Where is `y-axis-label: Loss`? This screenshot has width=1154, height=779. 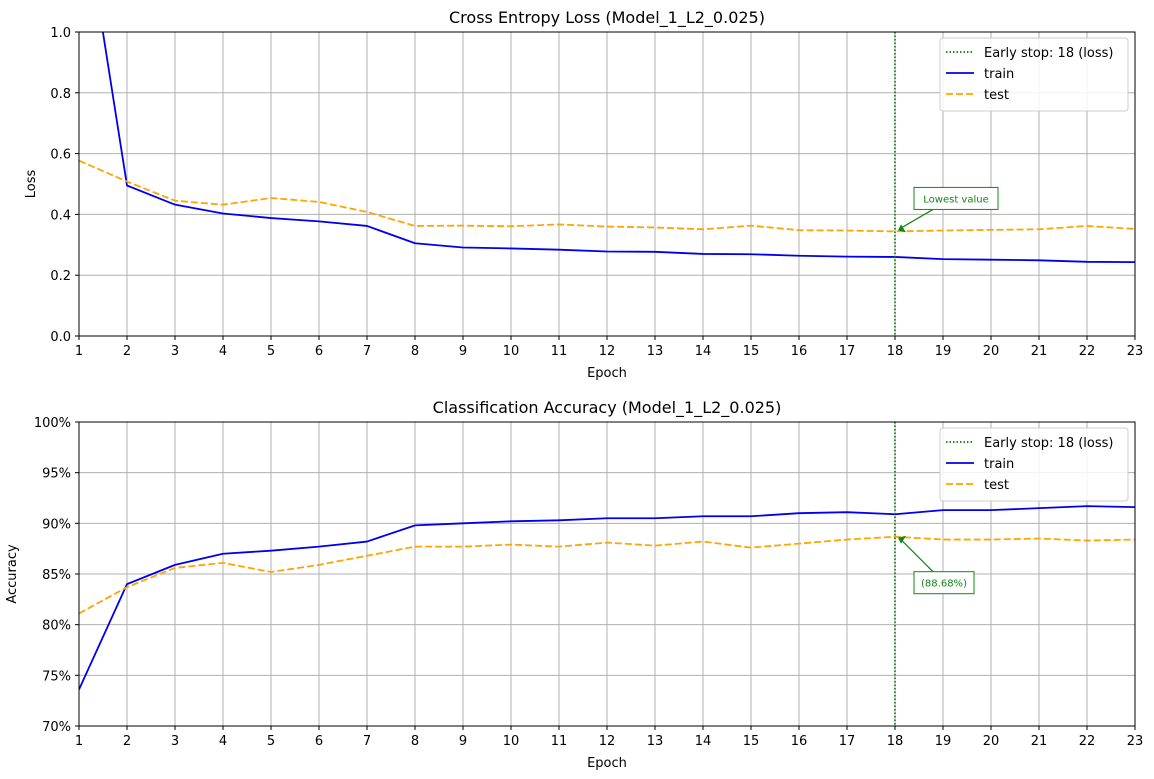 y-axis-label: Loss is located at coordinates (31, 184).